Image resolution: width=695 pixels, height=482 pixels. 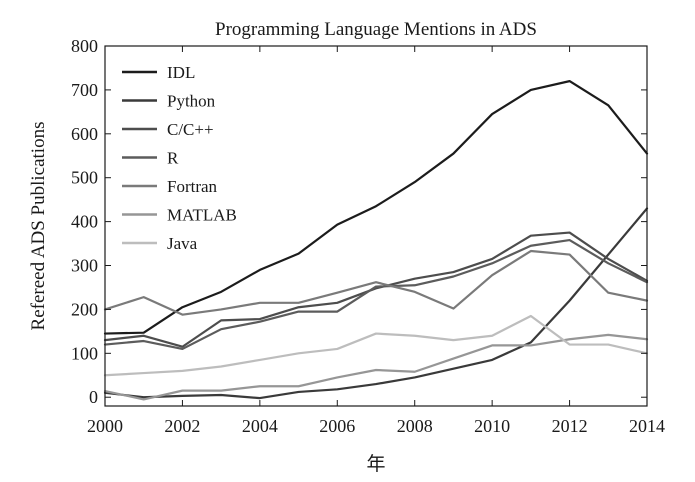 I want to click on x-axis-title: 年, so click(x=375, y=464).